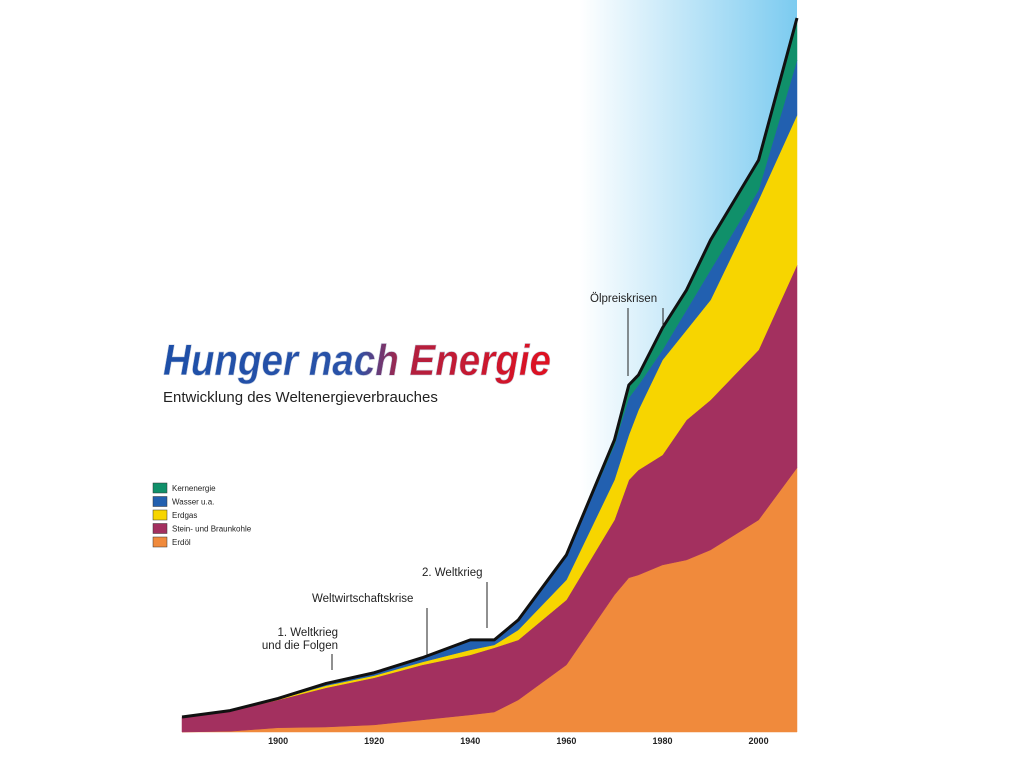 Image resolution: width=1024 pixels, height=768 pixels. I want to click on annotation: 1. Weltkrieg, so click(307, 633).